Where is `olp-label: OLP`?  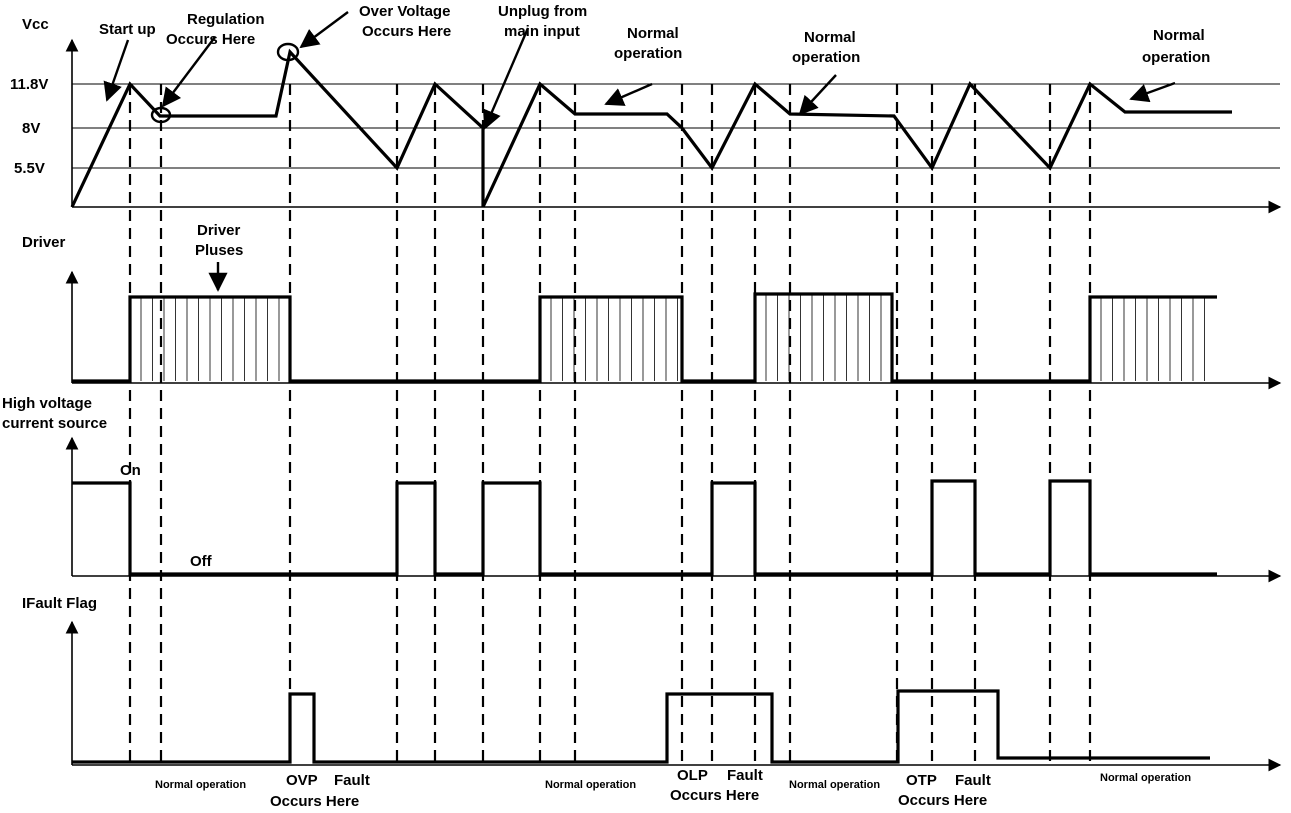
olp-label: OLP is located at coordinates (692, 775).